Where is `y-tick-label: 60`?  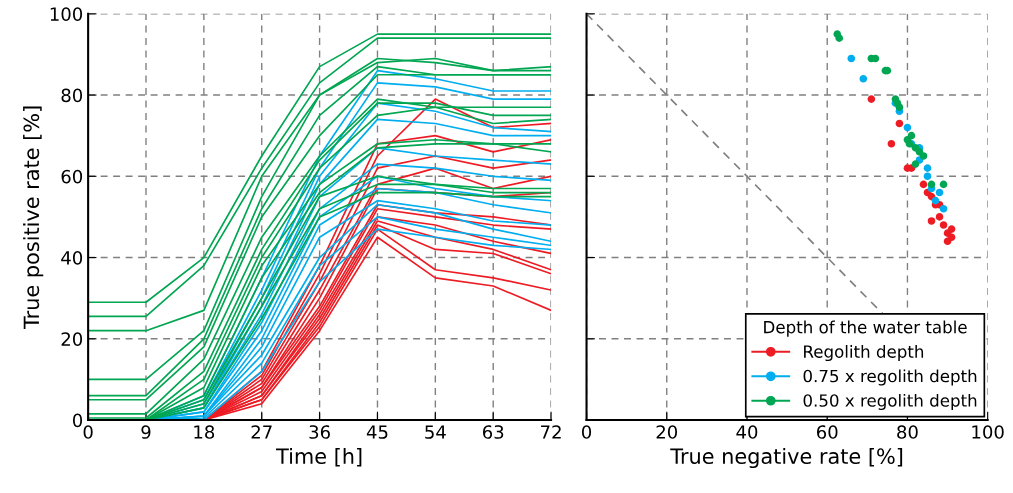
y-tick-label: 60 is located at coordinates (72, 176).